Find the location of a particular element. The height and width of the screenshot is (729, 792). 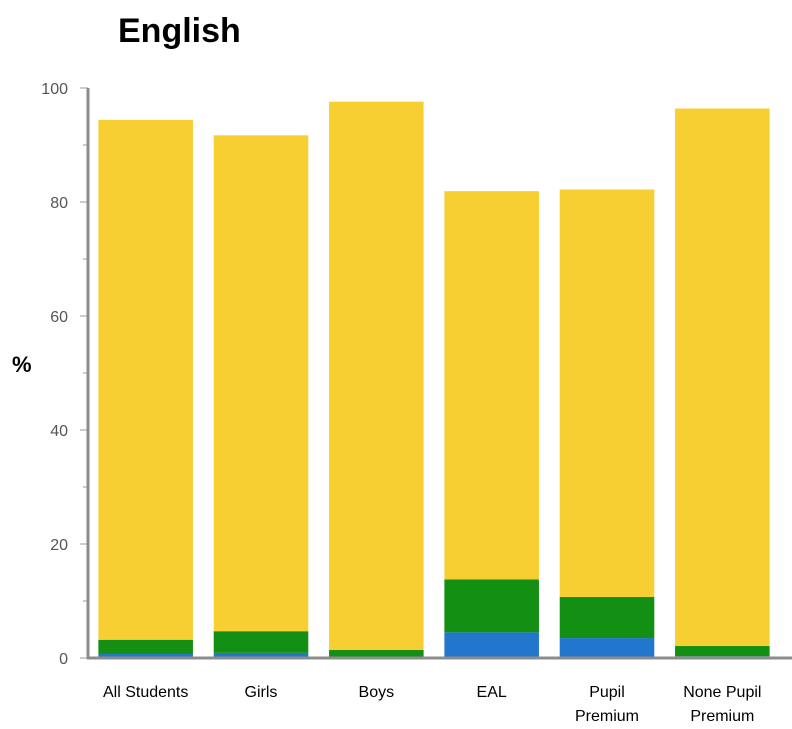

y-tick-label: 100 is located at coordinates (54, 89).